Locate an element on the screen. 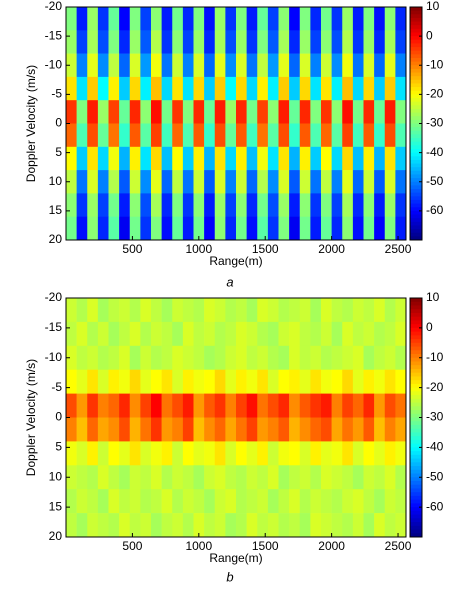  colorbar-tick-label: -20 is located at coordinates (435, 94).